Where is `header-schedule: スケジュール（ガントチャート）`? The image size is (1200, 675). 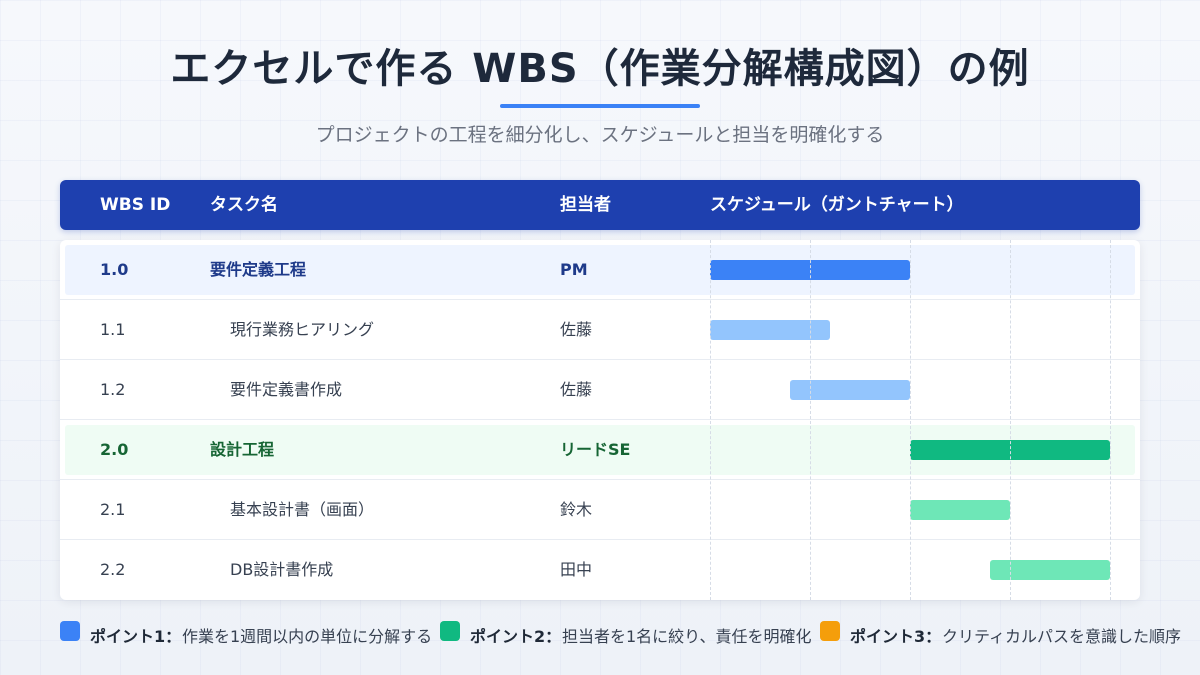
header-schedule: スケジュール（ガントチャート） is located at coordinates (837, 205).